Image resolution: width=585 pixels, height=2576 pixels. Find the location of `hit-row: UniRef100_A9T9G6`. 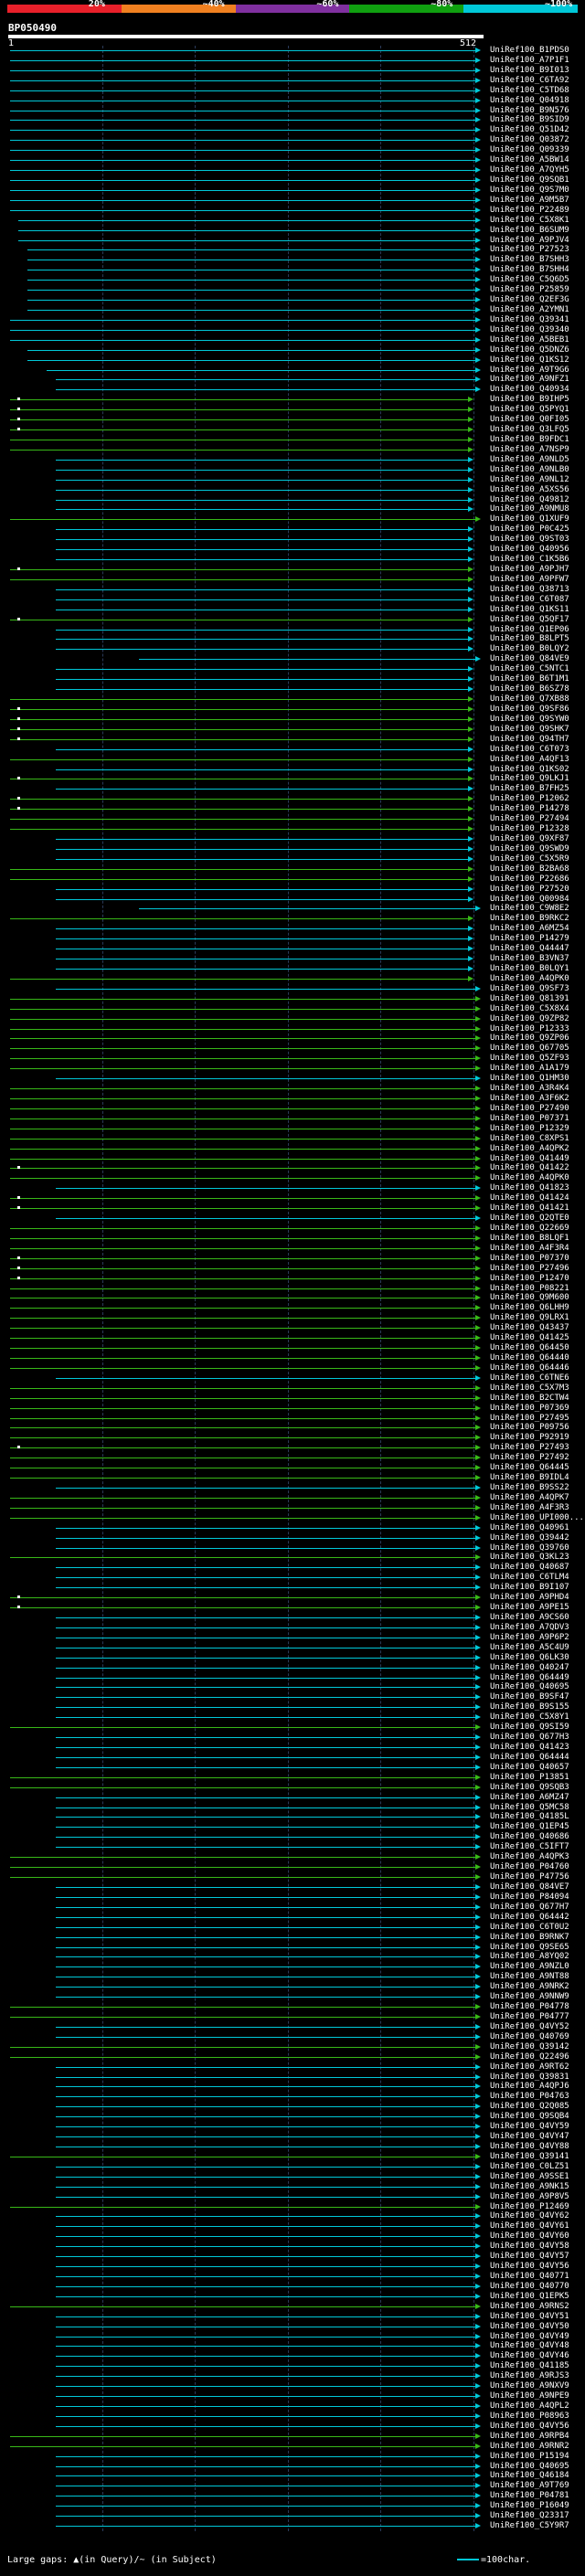

hit-row: UniRef100_A9T9G6 is located at coordinates (293, 371).